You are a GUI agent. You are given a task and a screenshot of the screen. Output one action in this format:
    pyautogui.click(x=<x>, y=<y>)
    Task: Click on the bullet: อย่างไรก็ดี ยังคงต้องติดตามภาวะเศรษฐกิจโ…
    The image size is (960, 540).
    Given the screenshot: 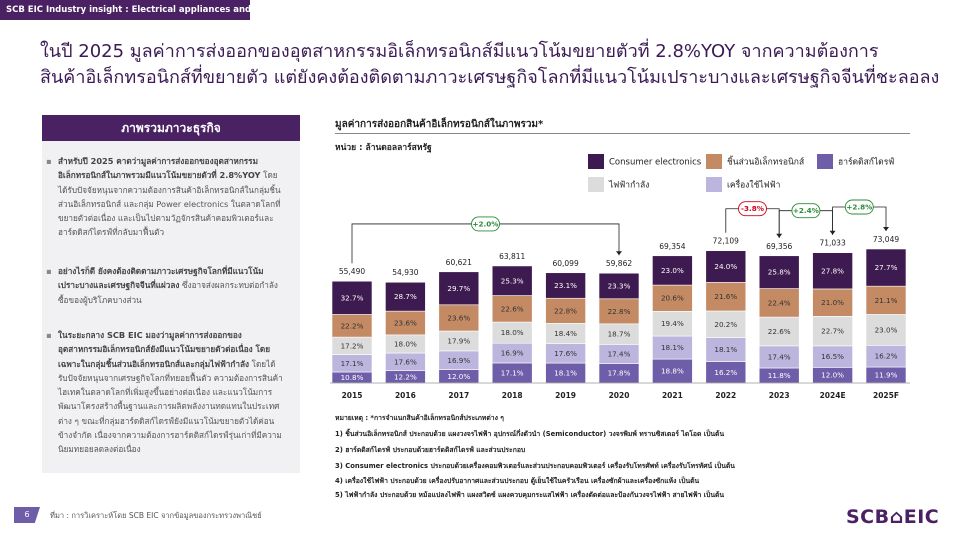 What is the action you would take?
    pyautogui.click(x=165, y=285)
    